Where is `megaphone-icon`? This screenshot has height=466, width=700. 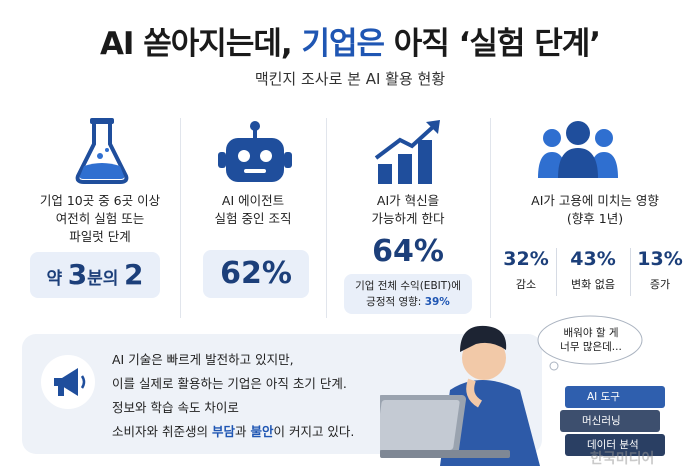
megaphone-icon is located at coordinates (68, 382).